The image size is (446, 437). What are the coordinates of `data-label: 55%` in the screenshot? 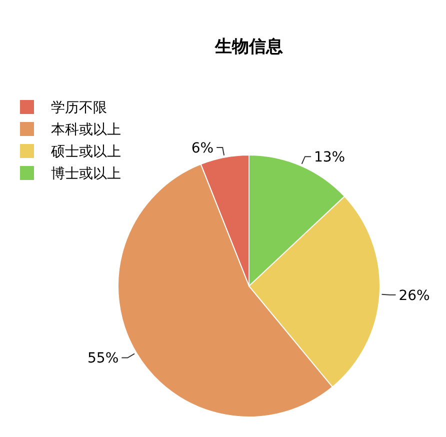 It's located at (103, 358).